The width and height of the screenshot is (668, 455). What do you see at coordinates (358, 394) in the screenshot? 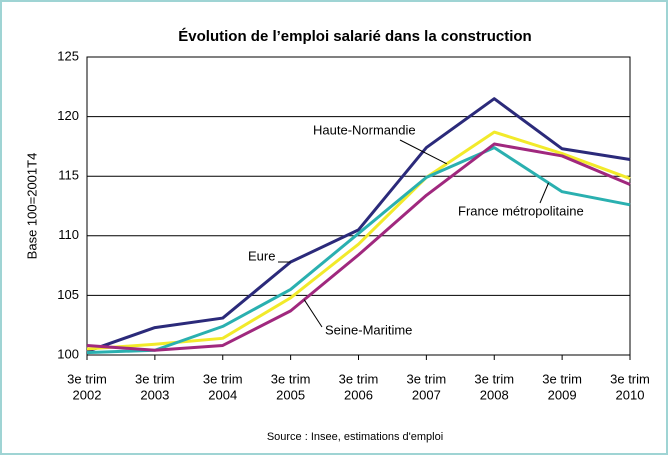
I see `x-tick-label: 2006` at bounding box center [358, 394].